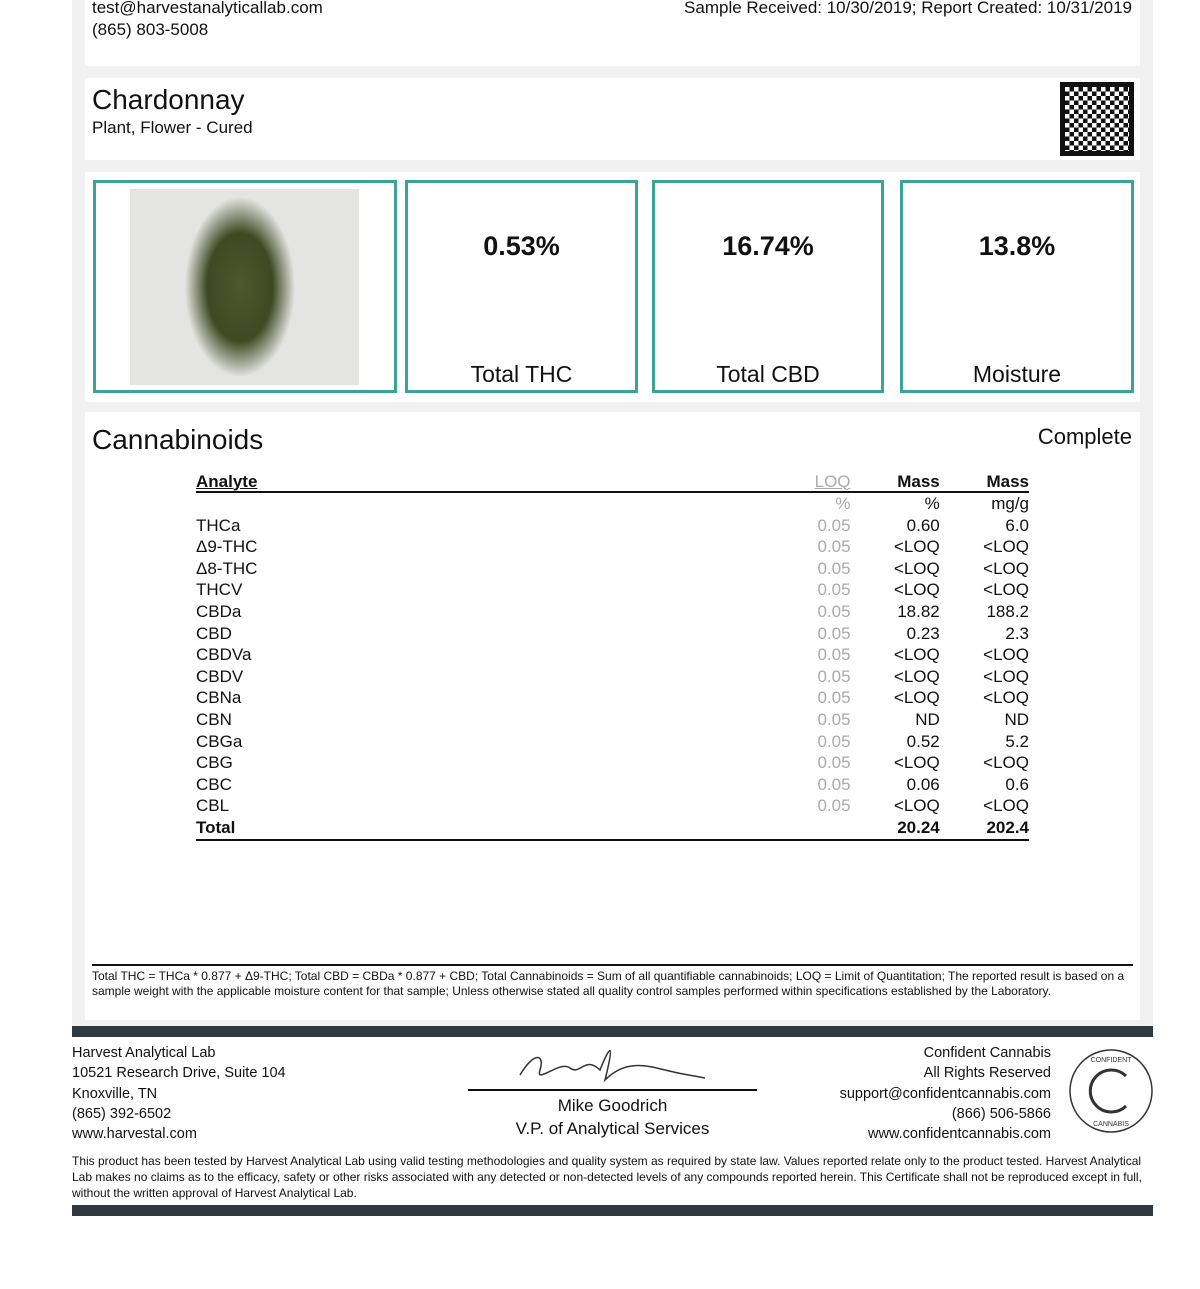 This screenshot has height=1289, width=1200. What do you see at coordinates (1010, 503) in the screenshot?
I see `unit-mgg: mg/g` at bounding box center [1010, 503].